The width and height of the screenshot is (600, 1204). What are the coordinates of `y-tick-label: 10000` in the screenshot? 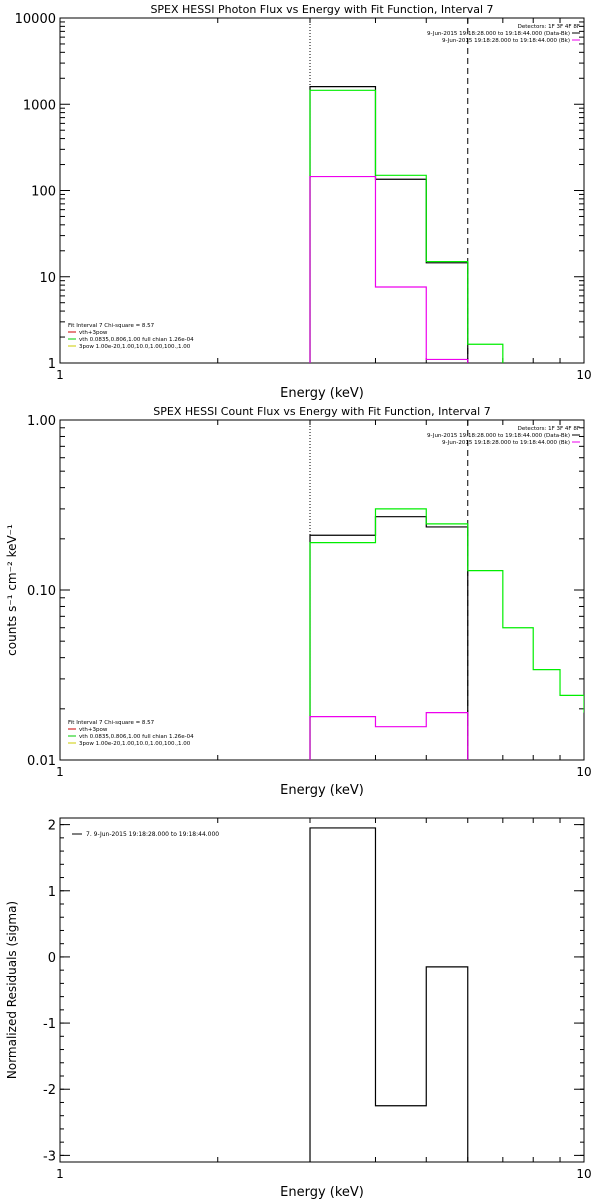 It's located at (35, 19).